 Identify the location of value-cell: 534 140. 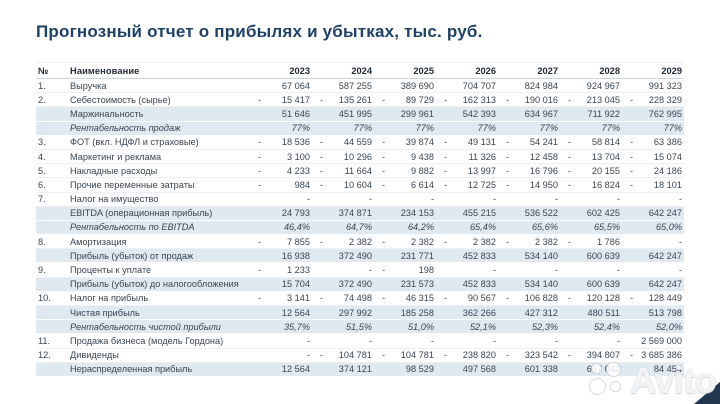
(529, 256).